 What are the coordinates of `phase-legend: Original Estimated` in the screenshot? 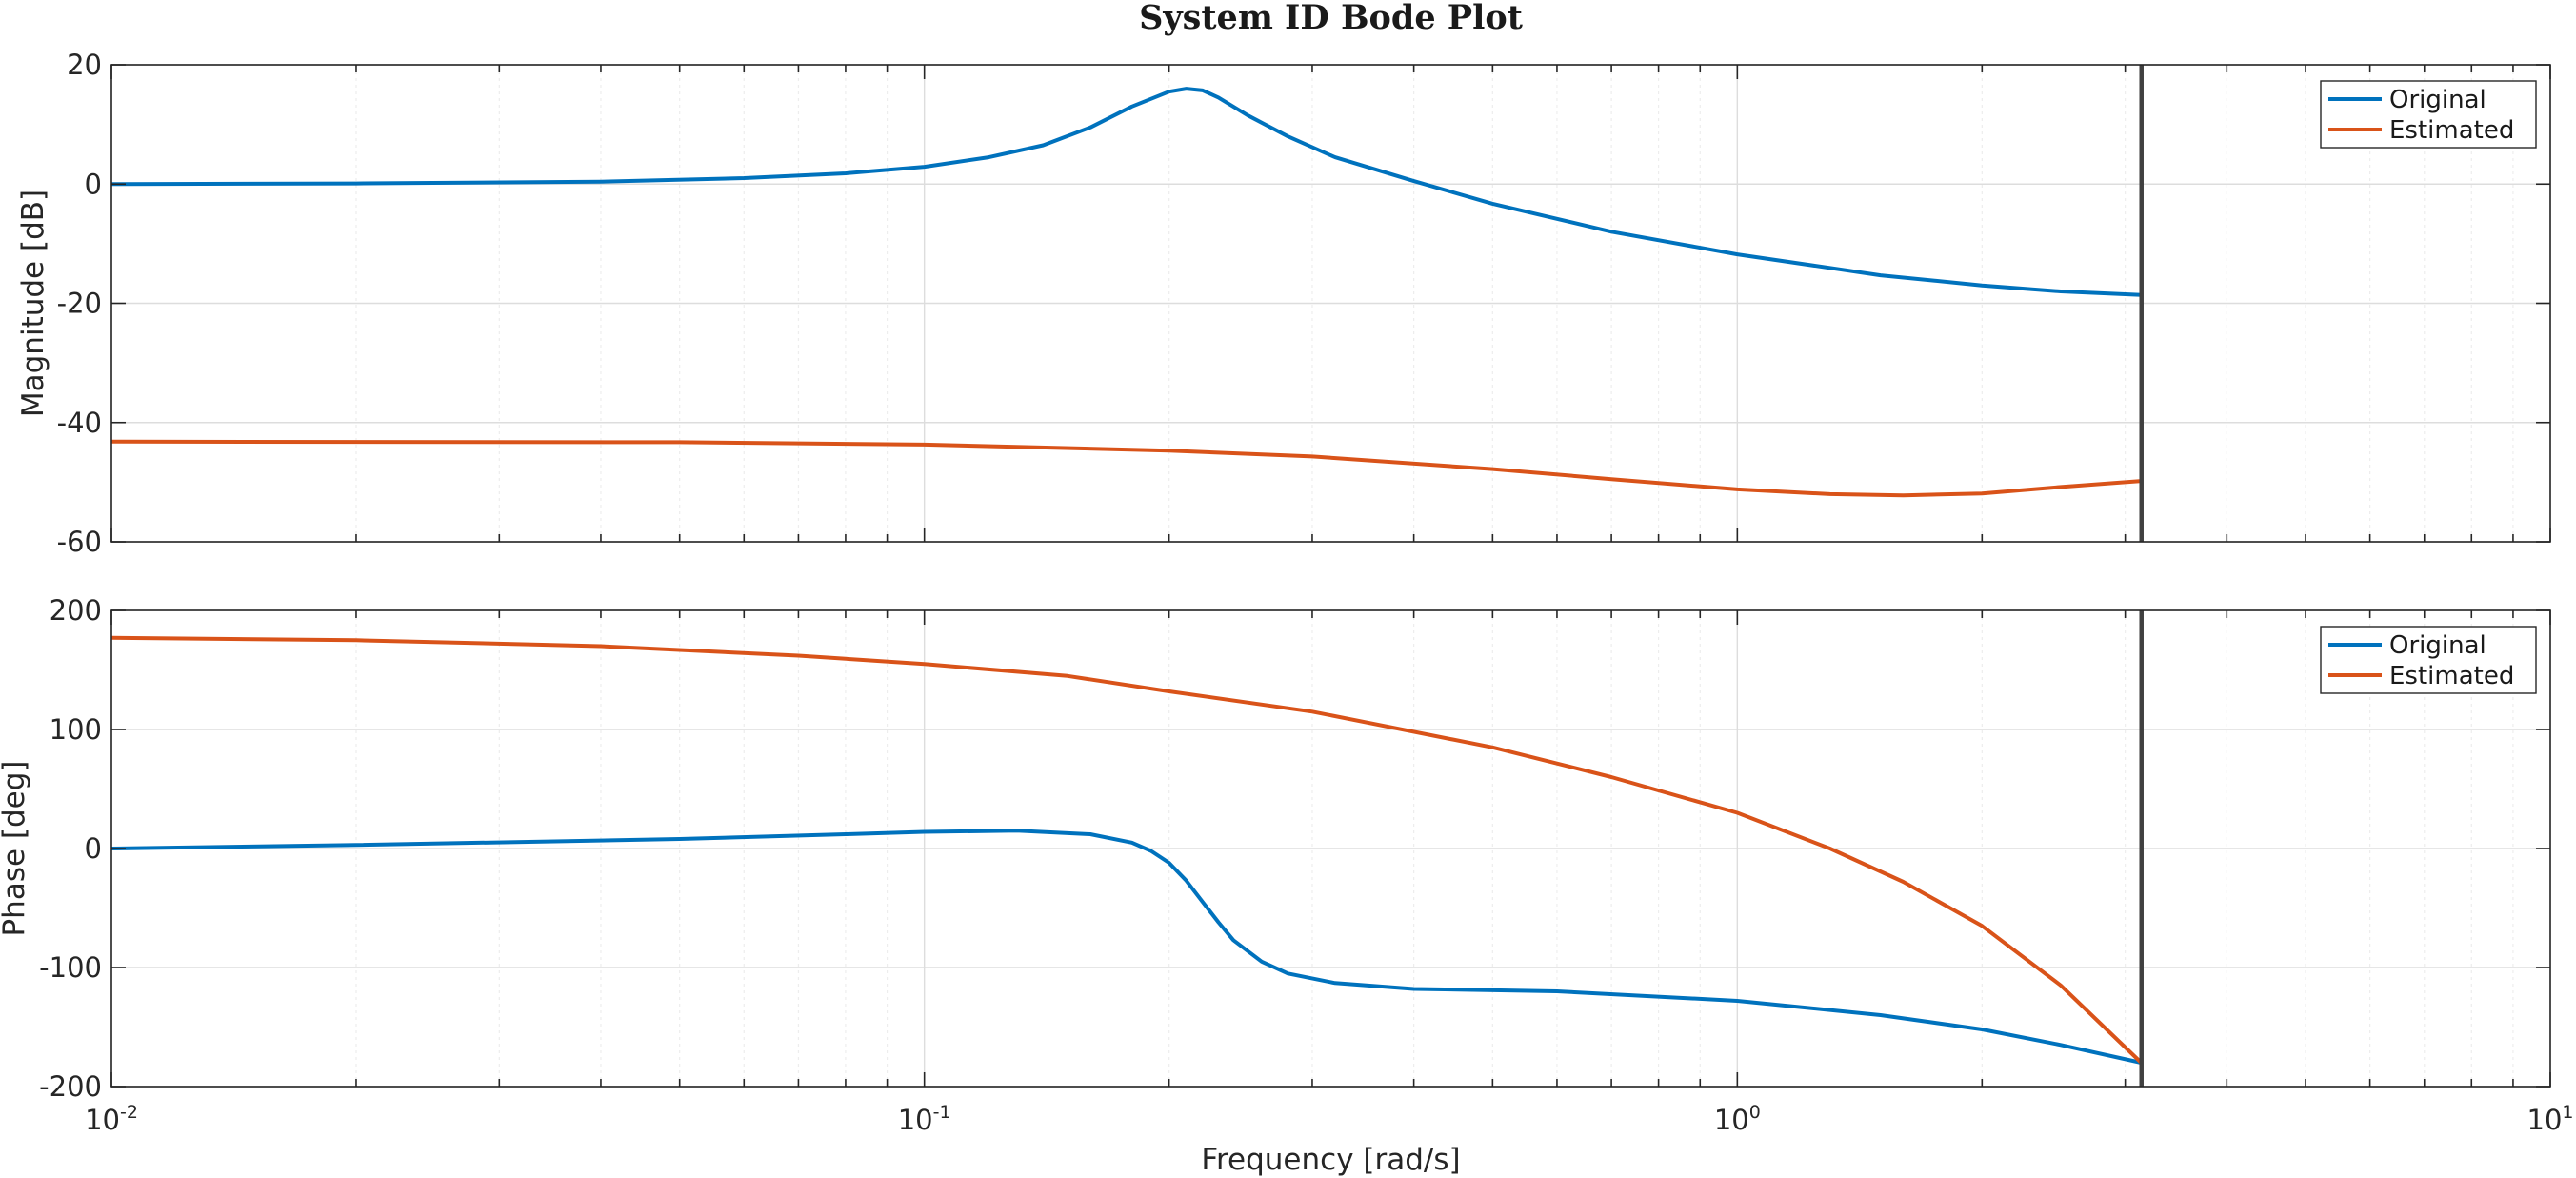 It's located at (2428, 660).